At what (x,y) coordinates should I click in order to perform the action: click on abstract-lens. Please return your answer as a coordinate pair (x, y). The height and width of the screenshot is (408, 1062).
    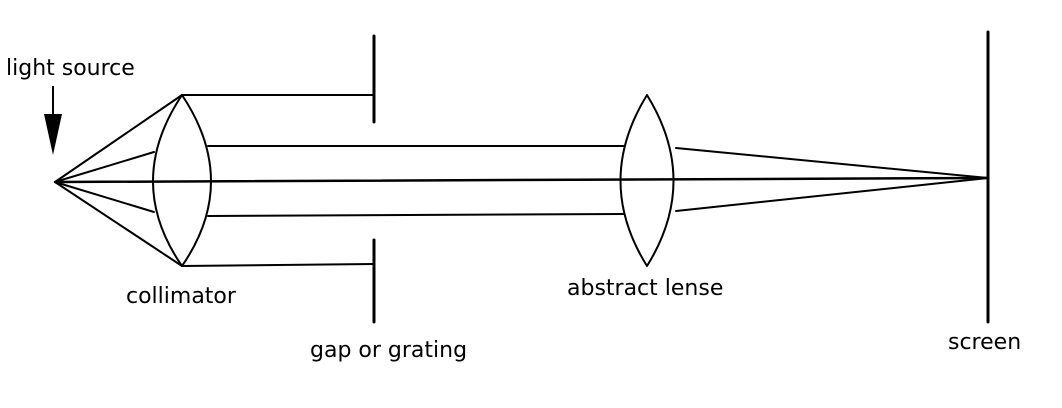
    Looking at the image, I should click on (647, 180).